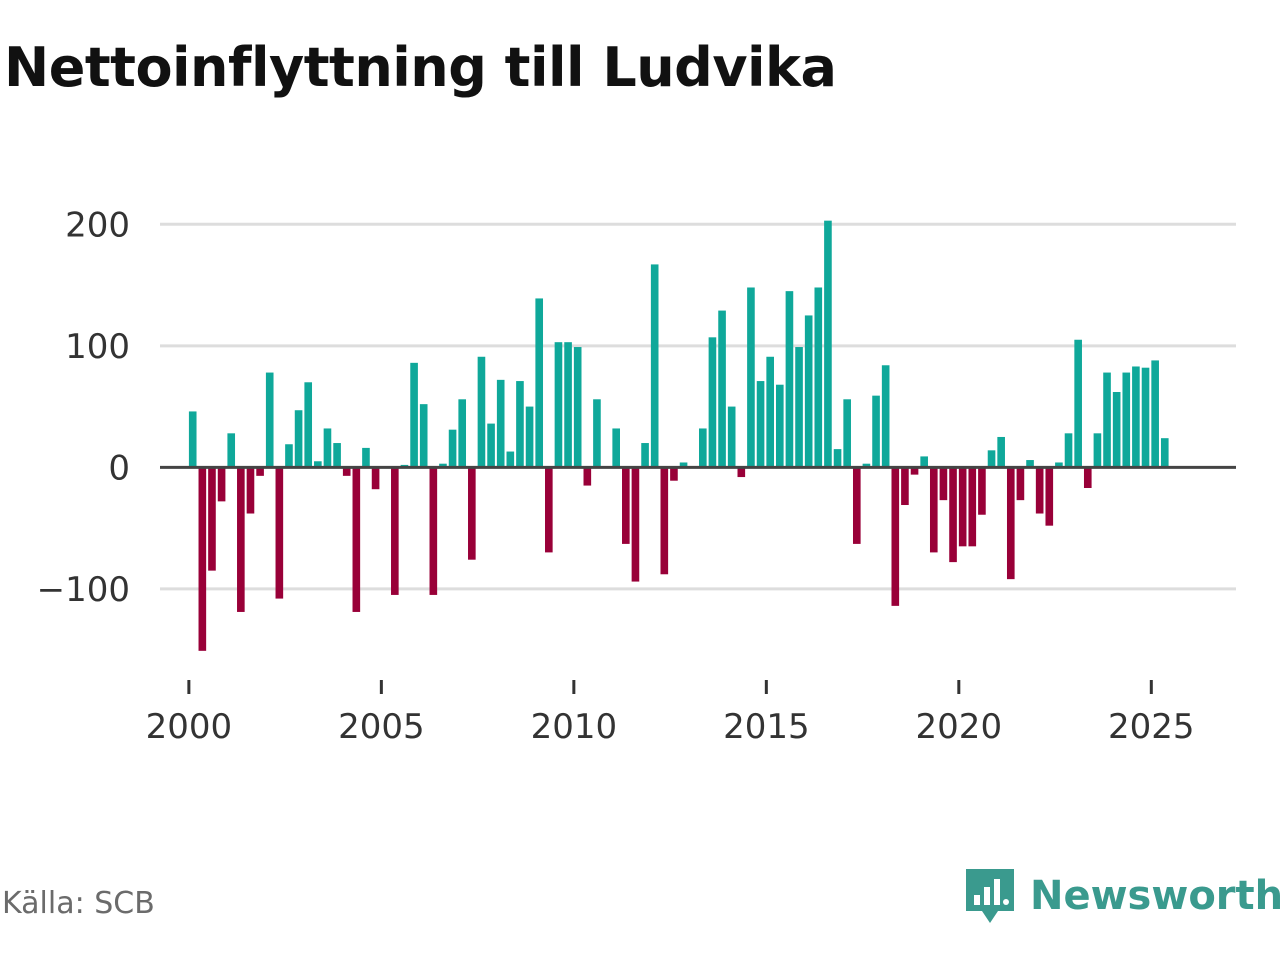 The height and width of the screenshot is (960, 1280). What do you see at coordinates (189, 727) in the screenshot?
I see `x-tick-label: 2000` at bounding box center [189, 727].